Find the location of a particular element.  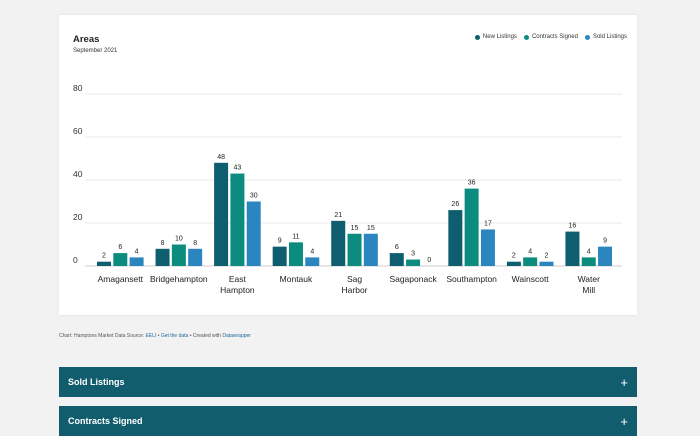

footer-source-prefix: Chart: Hamptons Market Data Source: is located at coordinates (102, 336).